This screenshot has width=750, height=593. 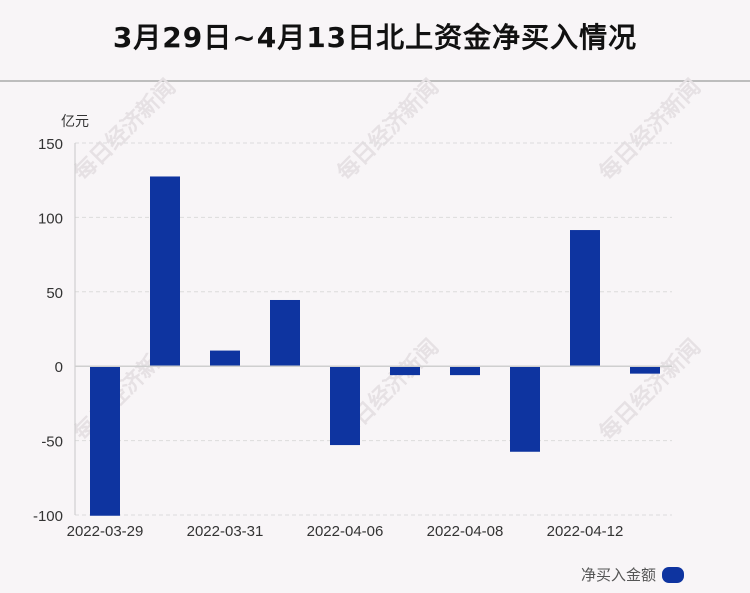 I want to click on x-tick-label: 2022-04-08, so click(x=465, y=531).